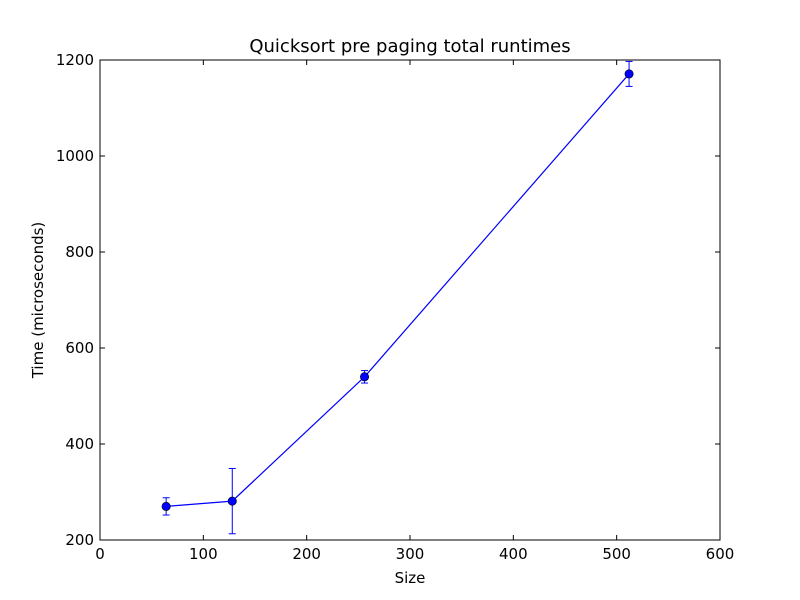 The image size is (800, 600). What do you see at coordinates (75, 156) in the screenshot?
I see `y-tick-label: 1000` at bounding box center [75, 156].